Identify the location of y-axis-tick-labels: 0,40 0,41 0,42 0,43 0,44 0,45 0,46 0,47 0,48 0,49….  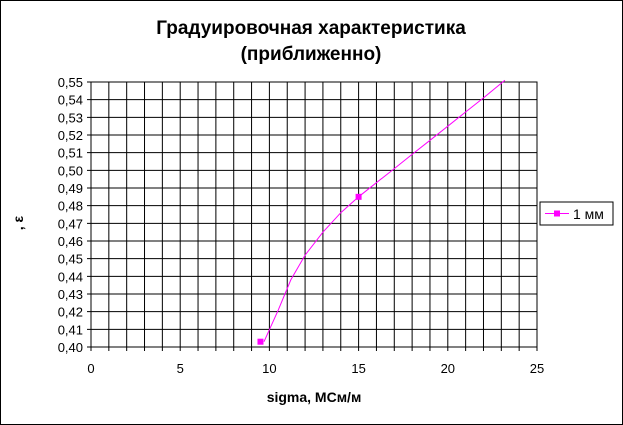
(70, 215).